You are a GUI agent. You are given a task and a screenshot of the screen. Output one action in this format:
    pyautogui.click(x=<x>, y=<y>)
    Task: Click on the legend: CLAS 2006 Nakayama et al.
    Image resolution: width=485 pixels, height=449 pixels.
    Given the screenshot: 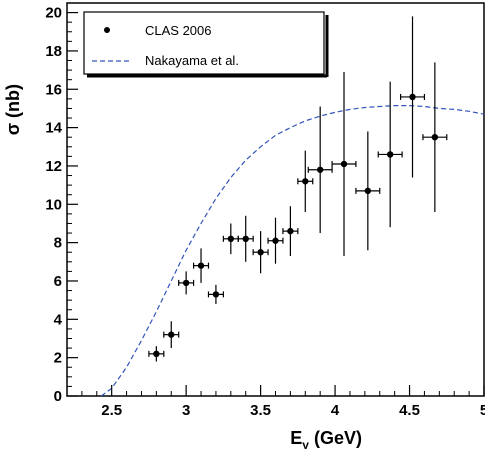 What is the action you would take?
    pyautogui.click(x=206, y=44)
    